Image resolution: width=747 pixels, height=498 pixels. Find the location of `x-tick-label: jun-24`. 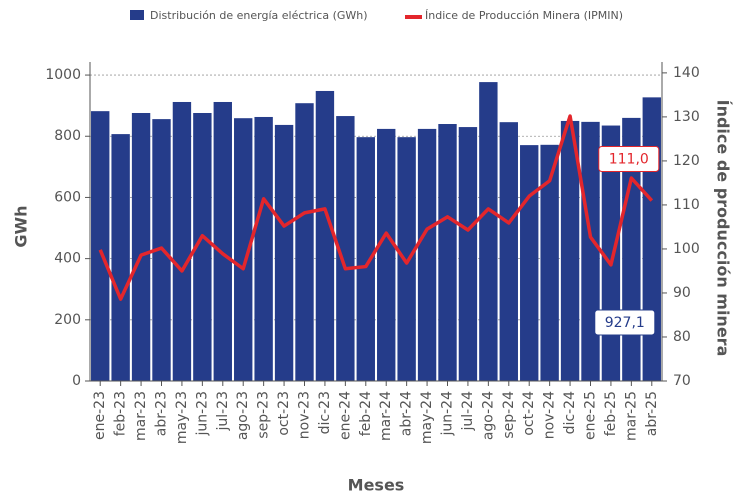

x-tick-label: jun-24 is located at coordinates (448, 414).